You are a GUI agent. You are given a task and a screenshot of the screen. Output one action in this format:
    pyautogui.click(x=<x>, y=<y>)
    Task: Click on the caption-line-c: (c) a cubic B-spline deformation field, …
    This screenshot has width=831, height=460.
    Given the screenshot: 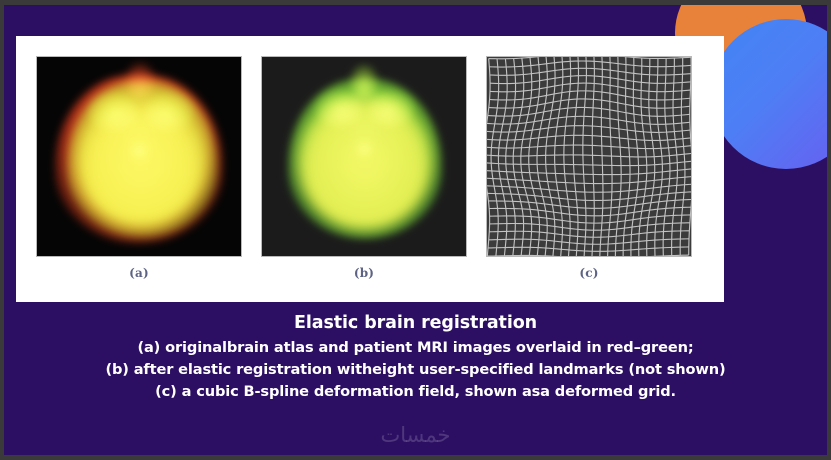 What is the action you would take?
    pyautogui.click(x=415, y=391)
    